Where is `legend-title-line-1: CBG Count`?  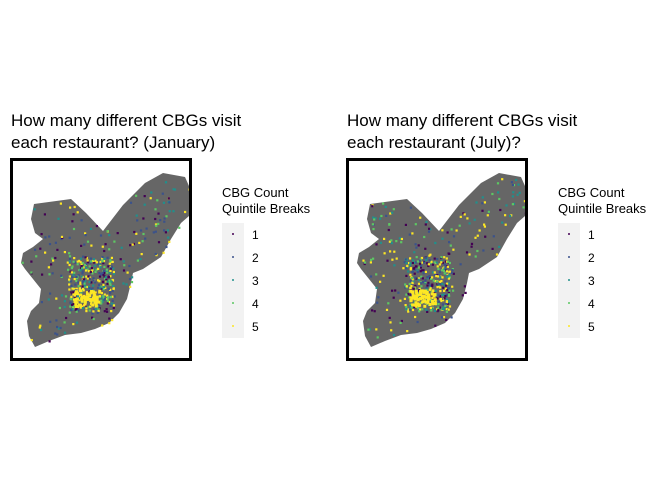
legend-title-line-1: CBG Count is located at coordinates (255, 192).